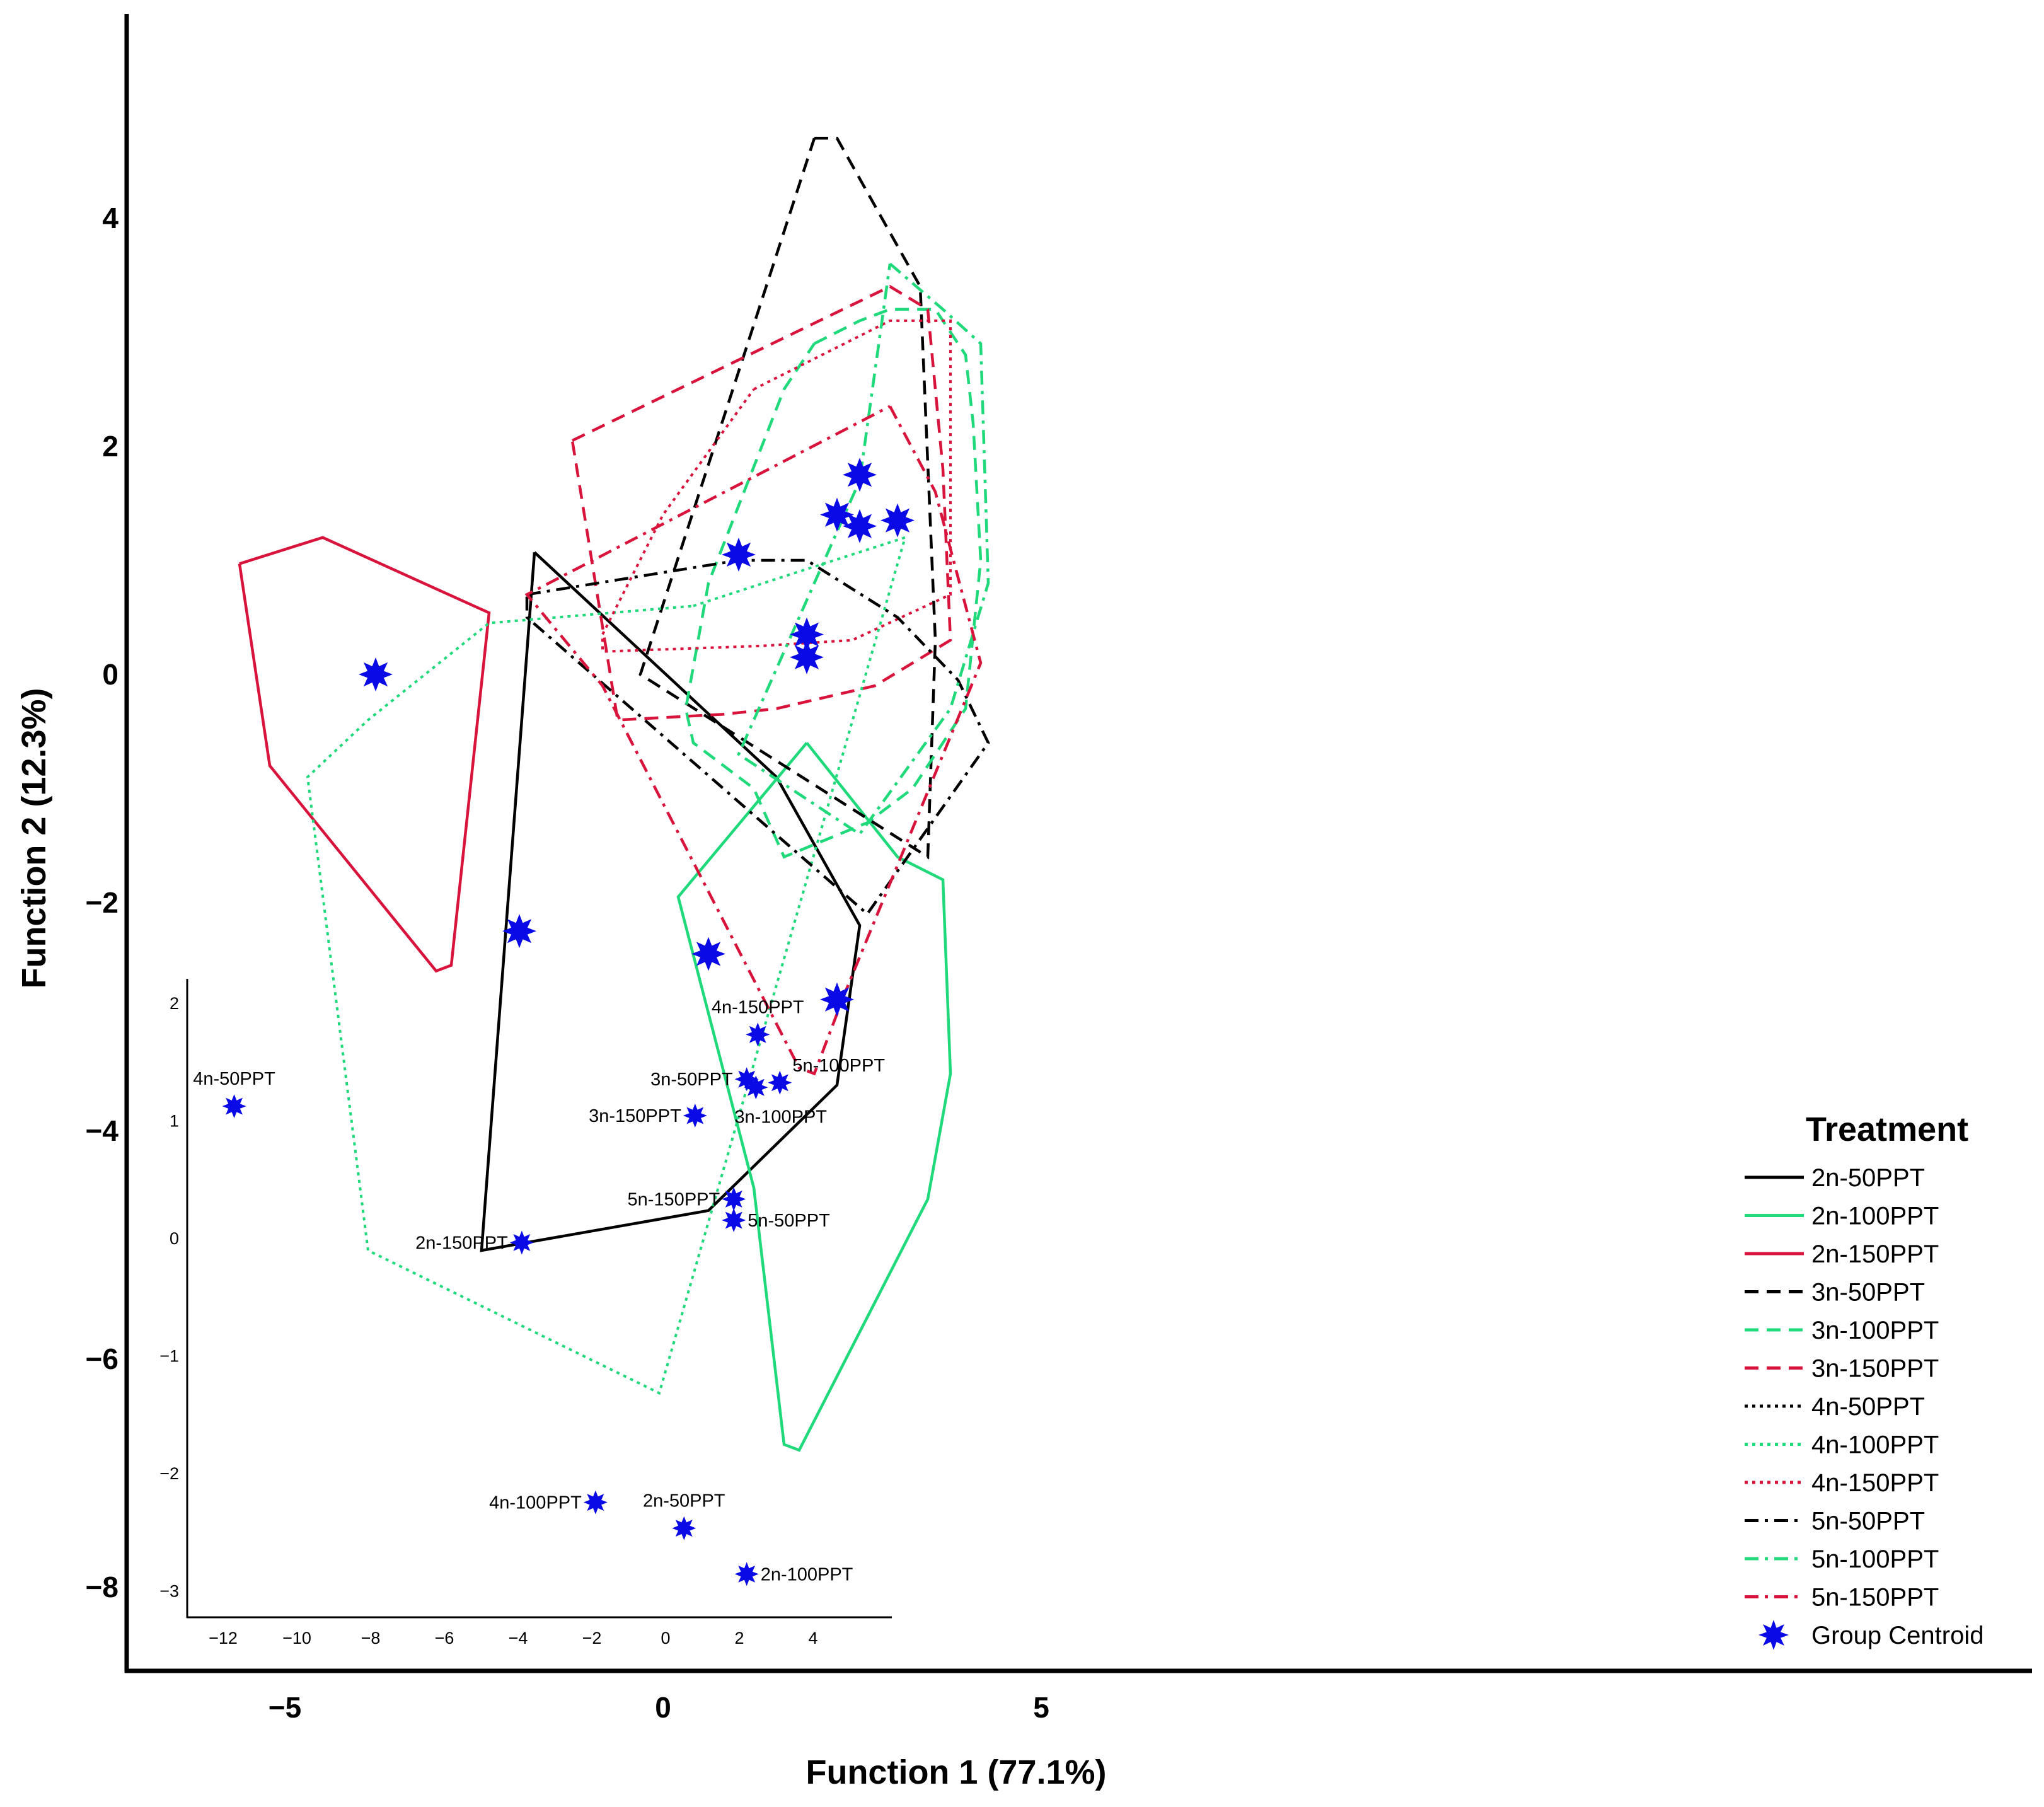  What do you see at coordinates (1875, 1216) in the screenshot?
I see `legend-label-2n-100ppt: 2n-100PPT` at bounding box center [1875, 1216].